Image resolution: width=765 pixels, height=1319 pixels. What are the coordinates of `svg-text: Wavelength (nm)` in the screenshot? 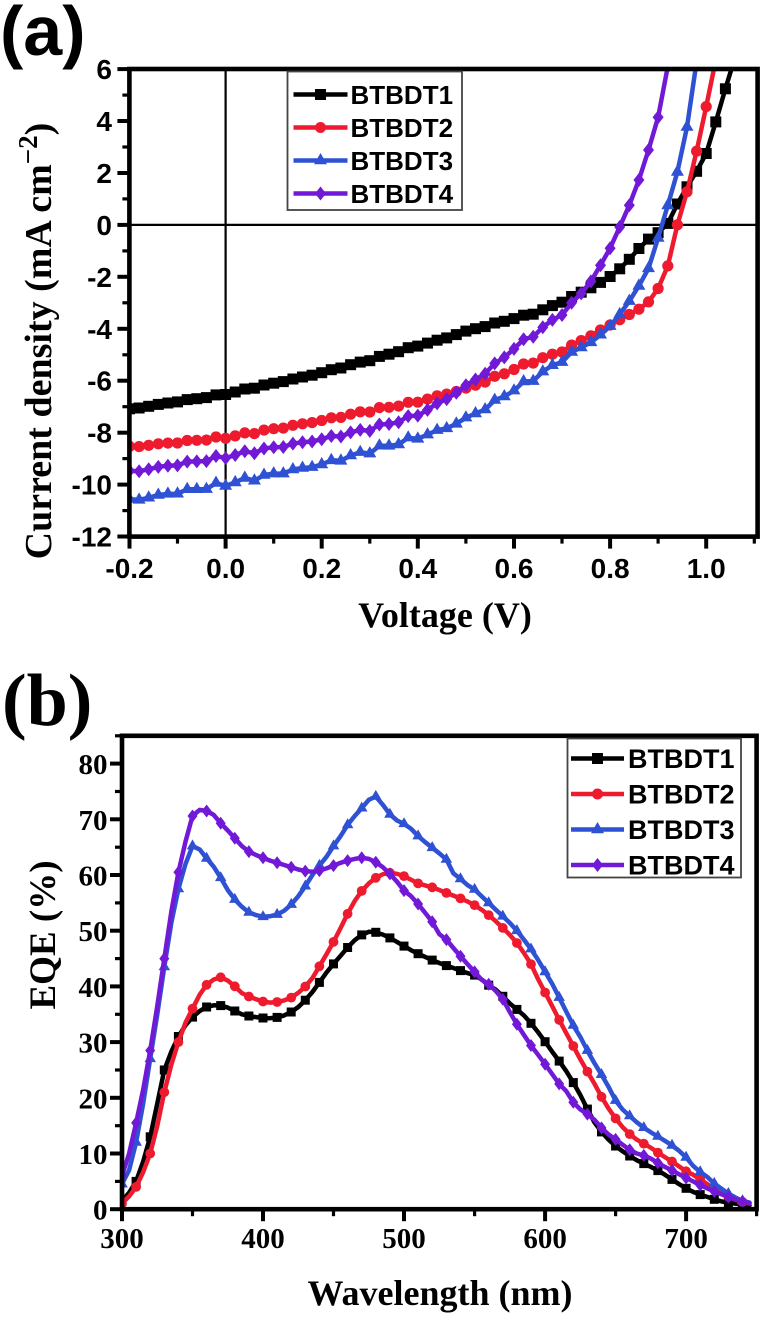 It's located at (440, 1293).